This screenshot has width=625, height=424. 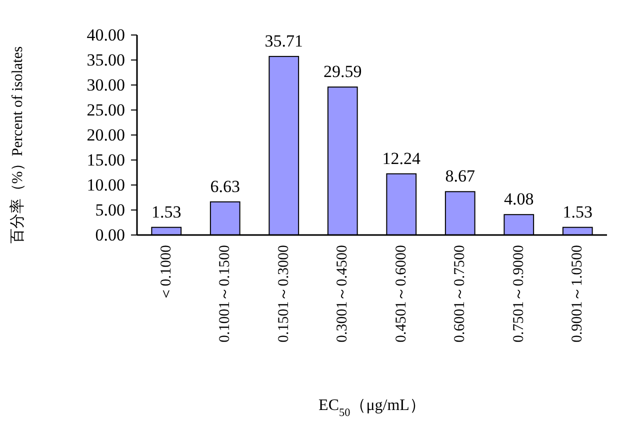 What do you see at coordinates (343, 72) in the screenshot?
I see `data-label: 29.59` at bounding box center [343, 72].